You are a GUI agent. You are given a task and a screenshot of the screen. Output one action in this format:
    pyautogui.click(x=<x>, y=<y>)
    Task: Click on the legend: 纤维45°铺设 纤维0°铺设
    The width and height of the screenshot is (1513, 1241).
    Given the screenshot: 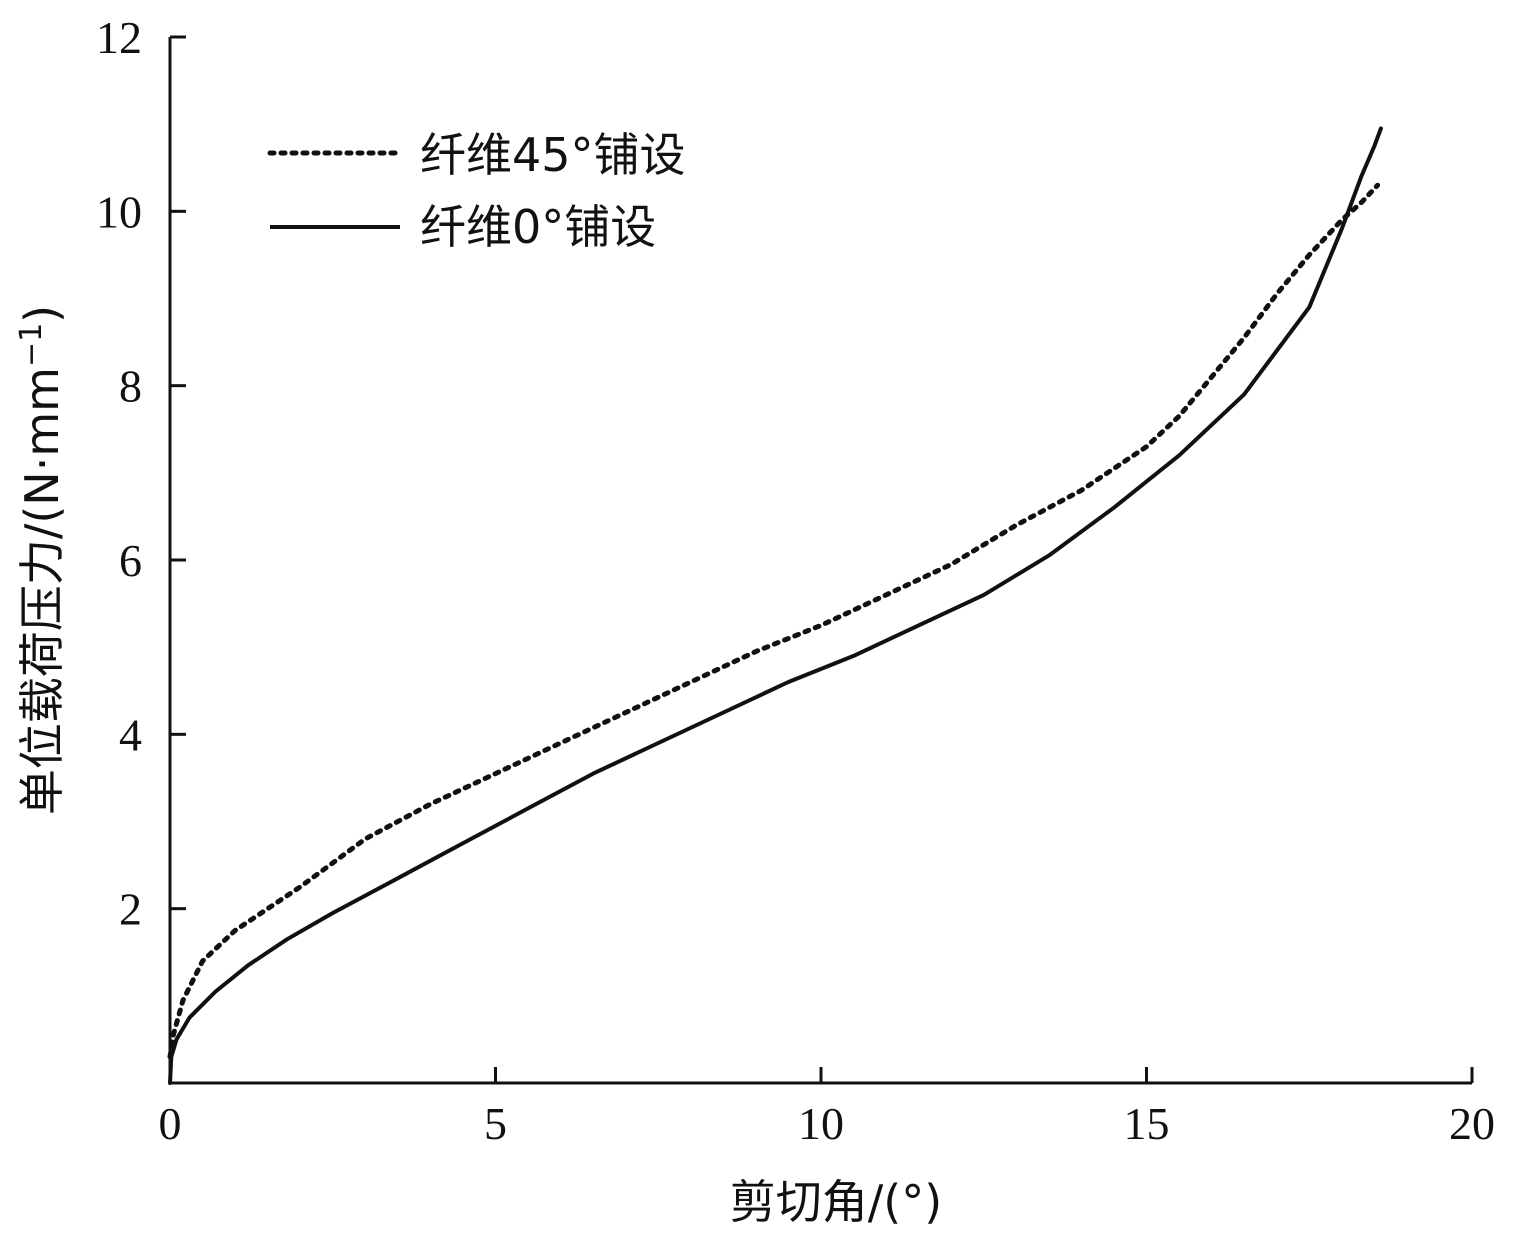 What is the action you would take?
    pyautogui.click(x=476, y=191)
    